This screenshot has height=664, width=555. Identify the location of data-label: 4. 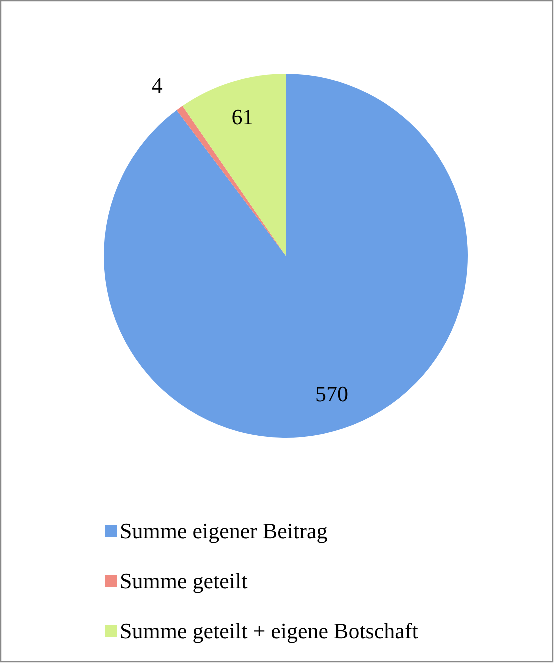
(157, 85).